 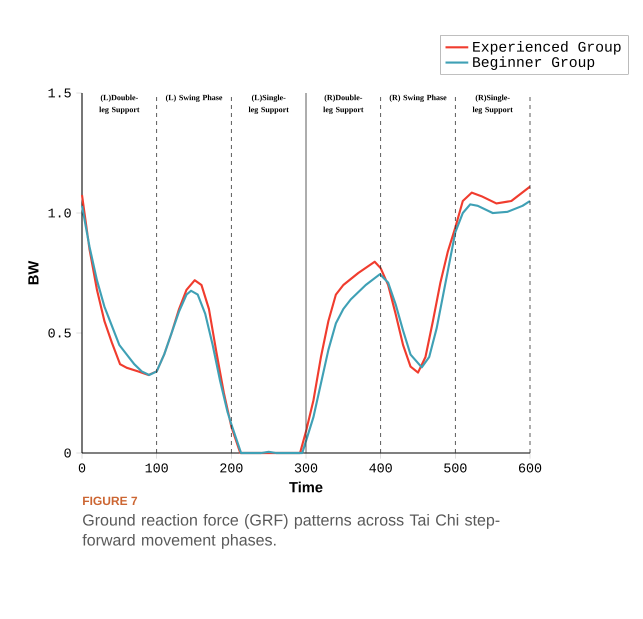 What do you see at coordinates (33, 272) in the screenshot?
I see `y-axis-title: BW` at bounding box center [33, 272].